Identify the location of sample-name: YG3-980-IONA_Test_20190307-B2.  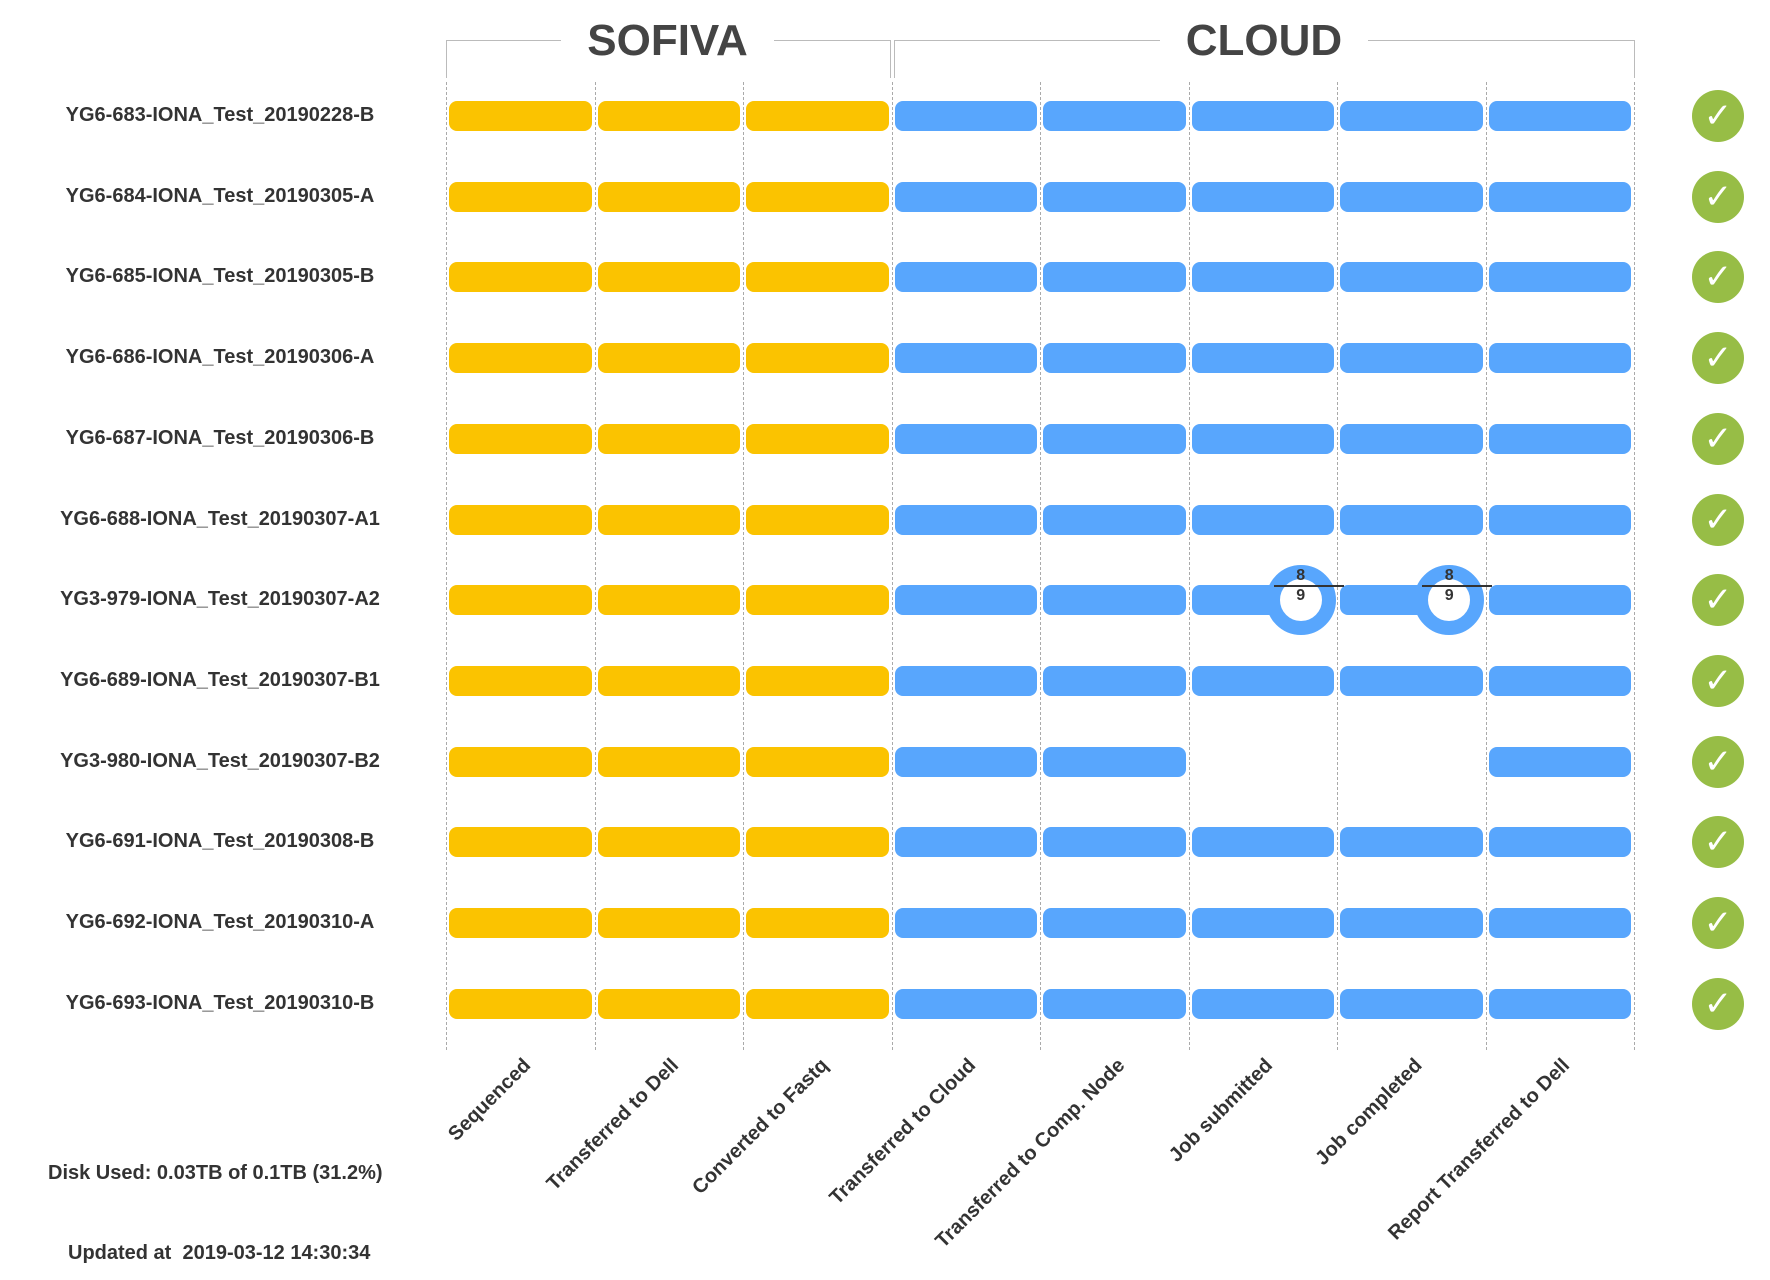
(220, 760).